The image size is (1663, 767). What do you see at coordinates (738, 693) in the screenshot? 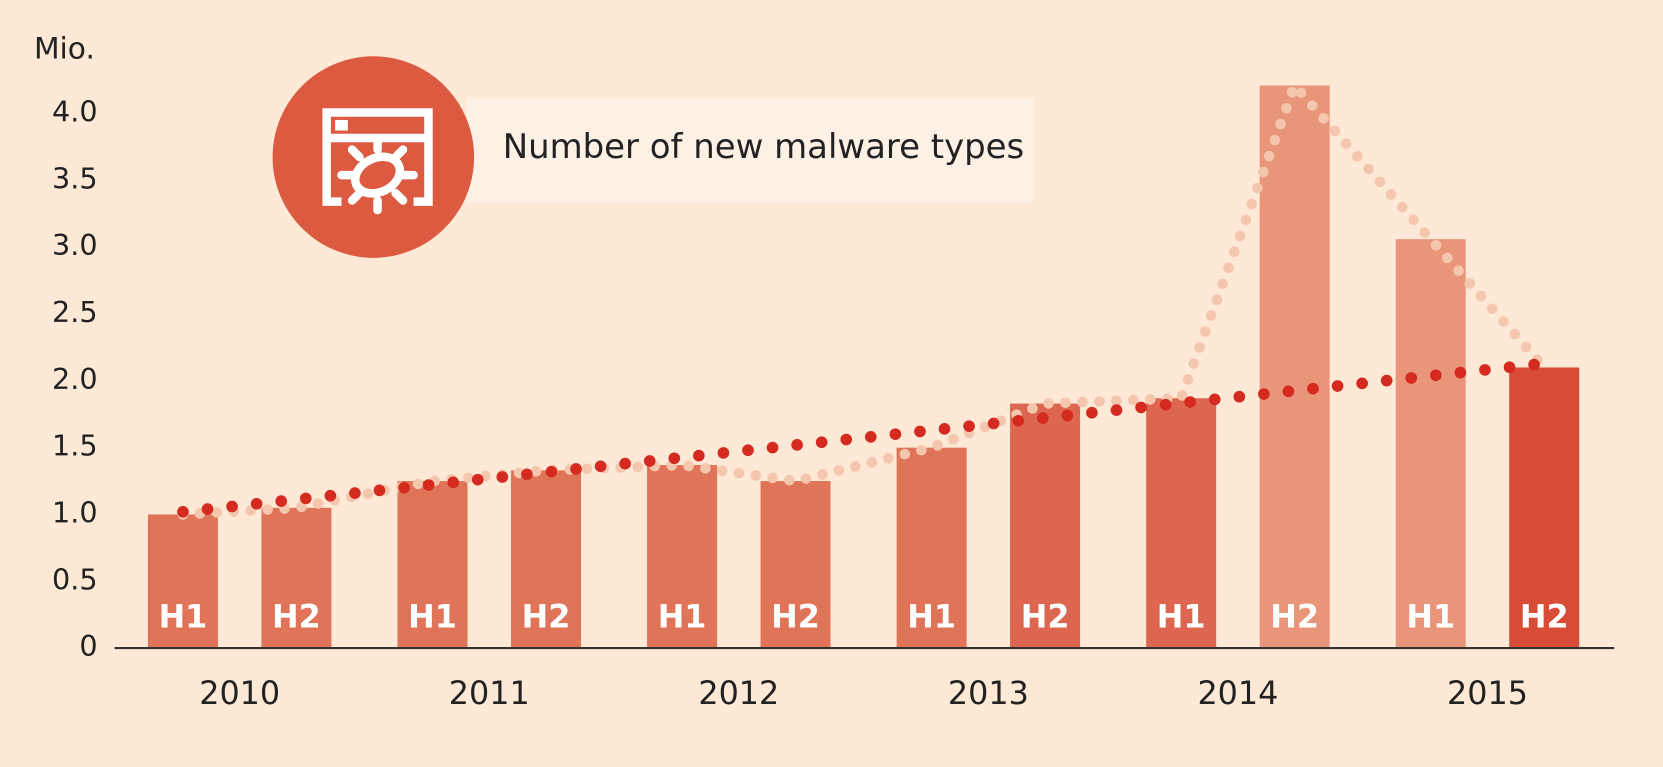
I see `x-group-label: 2012` at bounding box center [738, 693].